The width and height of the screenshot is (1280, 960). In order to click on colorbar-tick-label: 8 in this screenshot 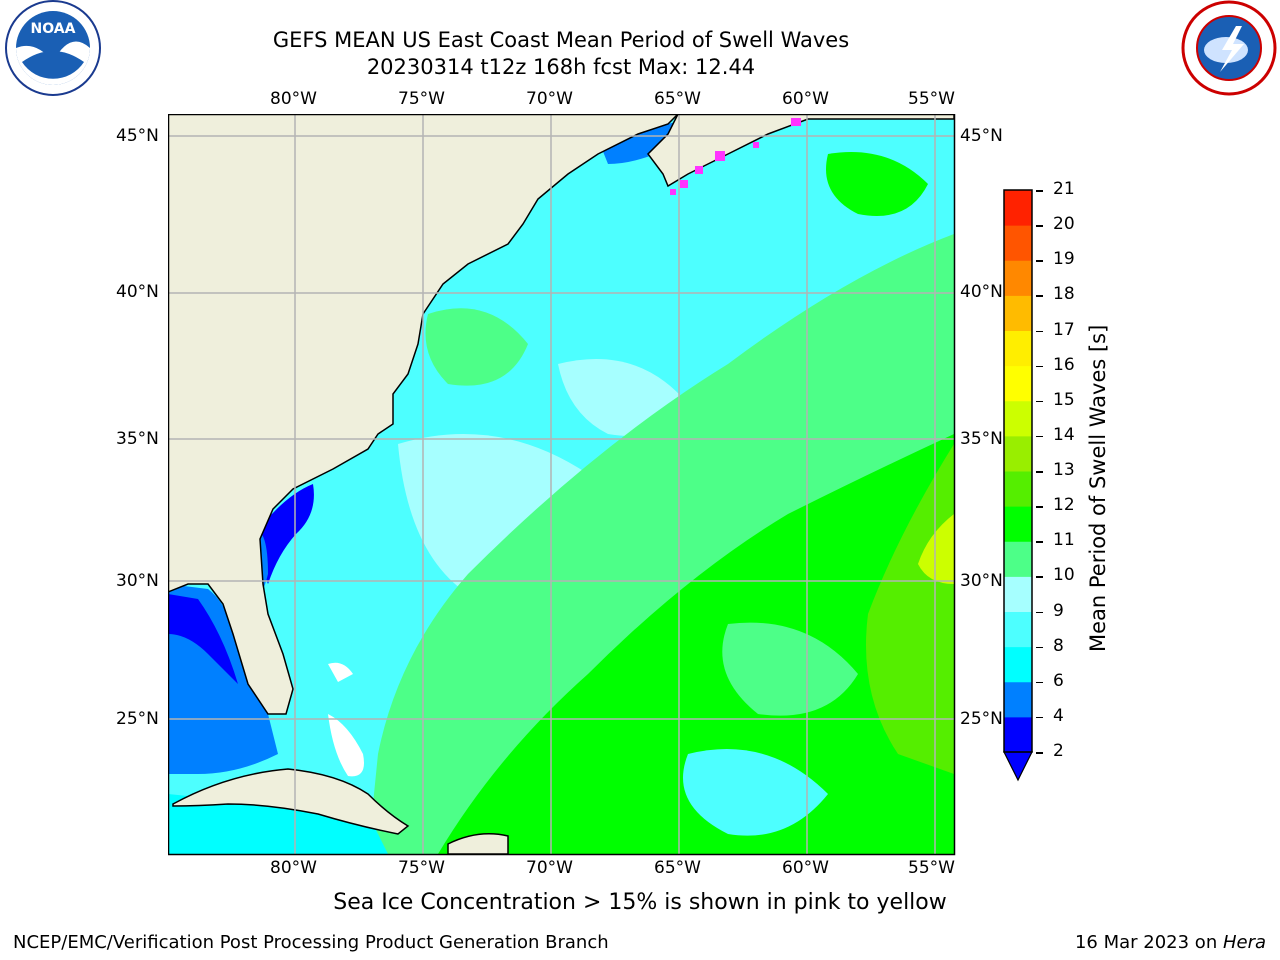, I will do `click(1058, 645)`.